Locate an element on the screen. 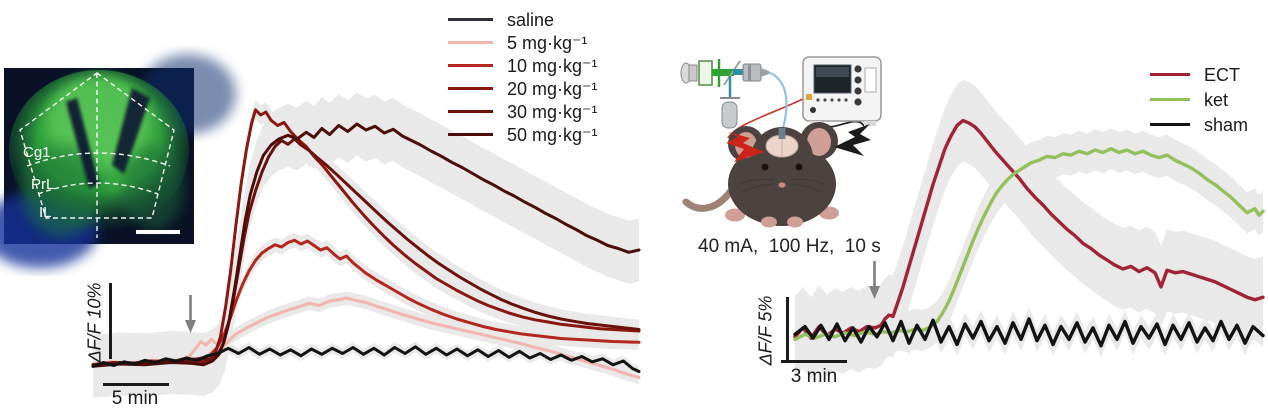 Image resolution: width=1268 pixels, height=419 pixels. legend-item-5mg: 5 mg·kg⁻¹ is located at coordinates (523, 42).